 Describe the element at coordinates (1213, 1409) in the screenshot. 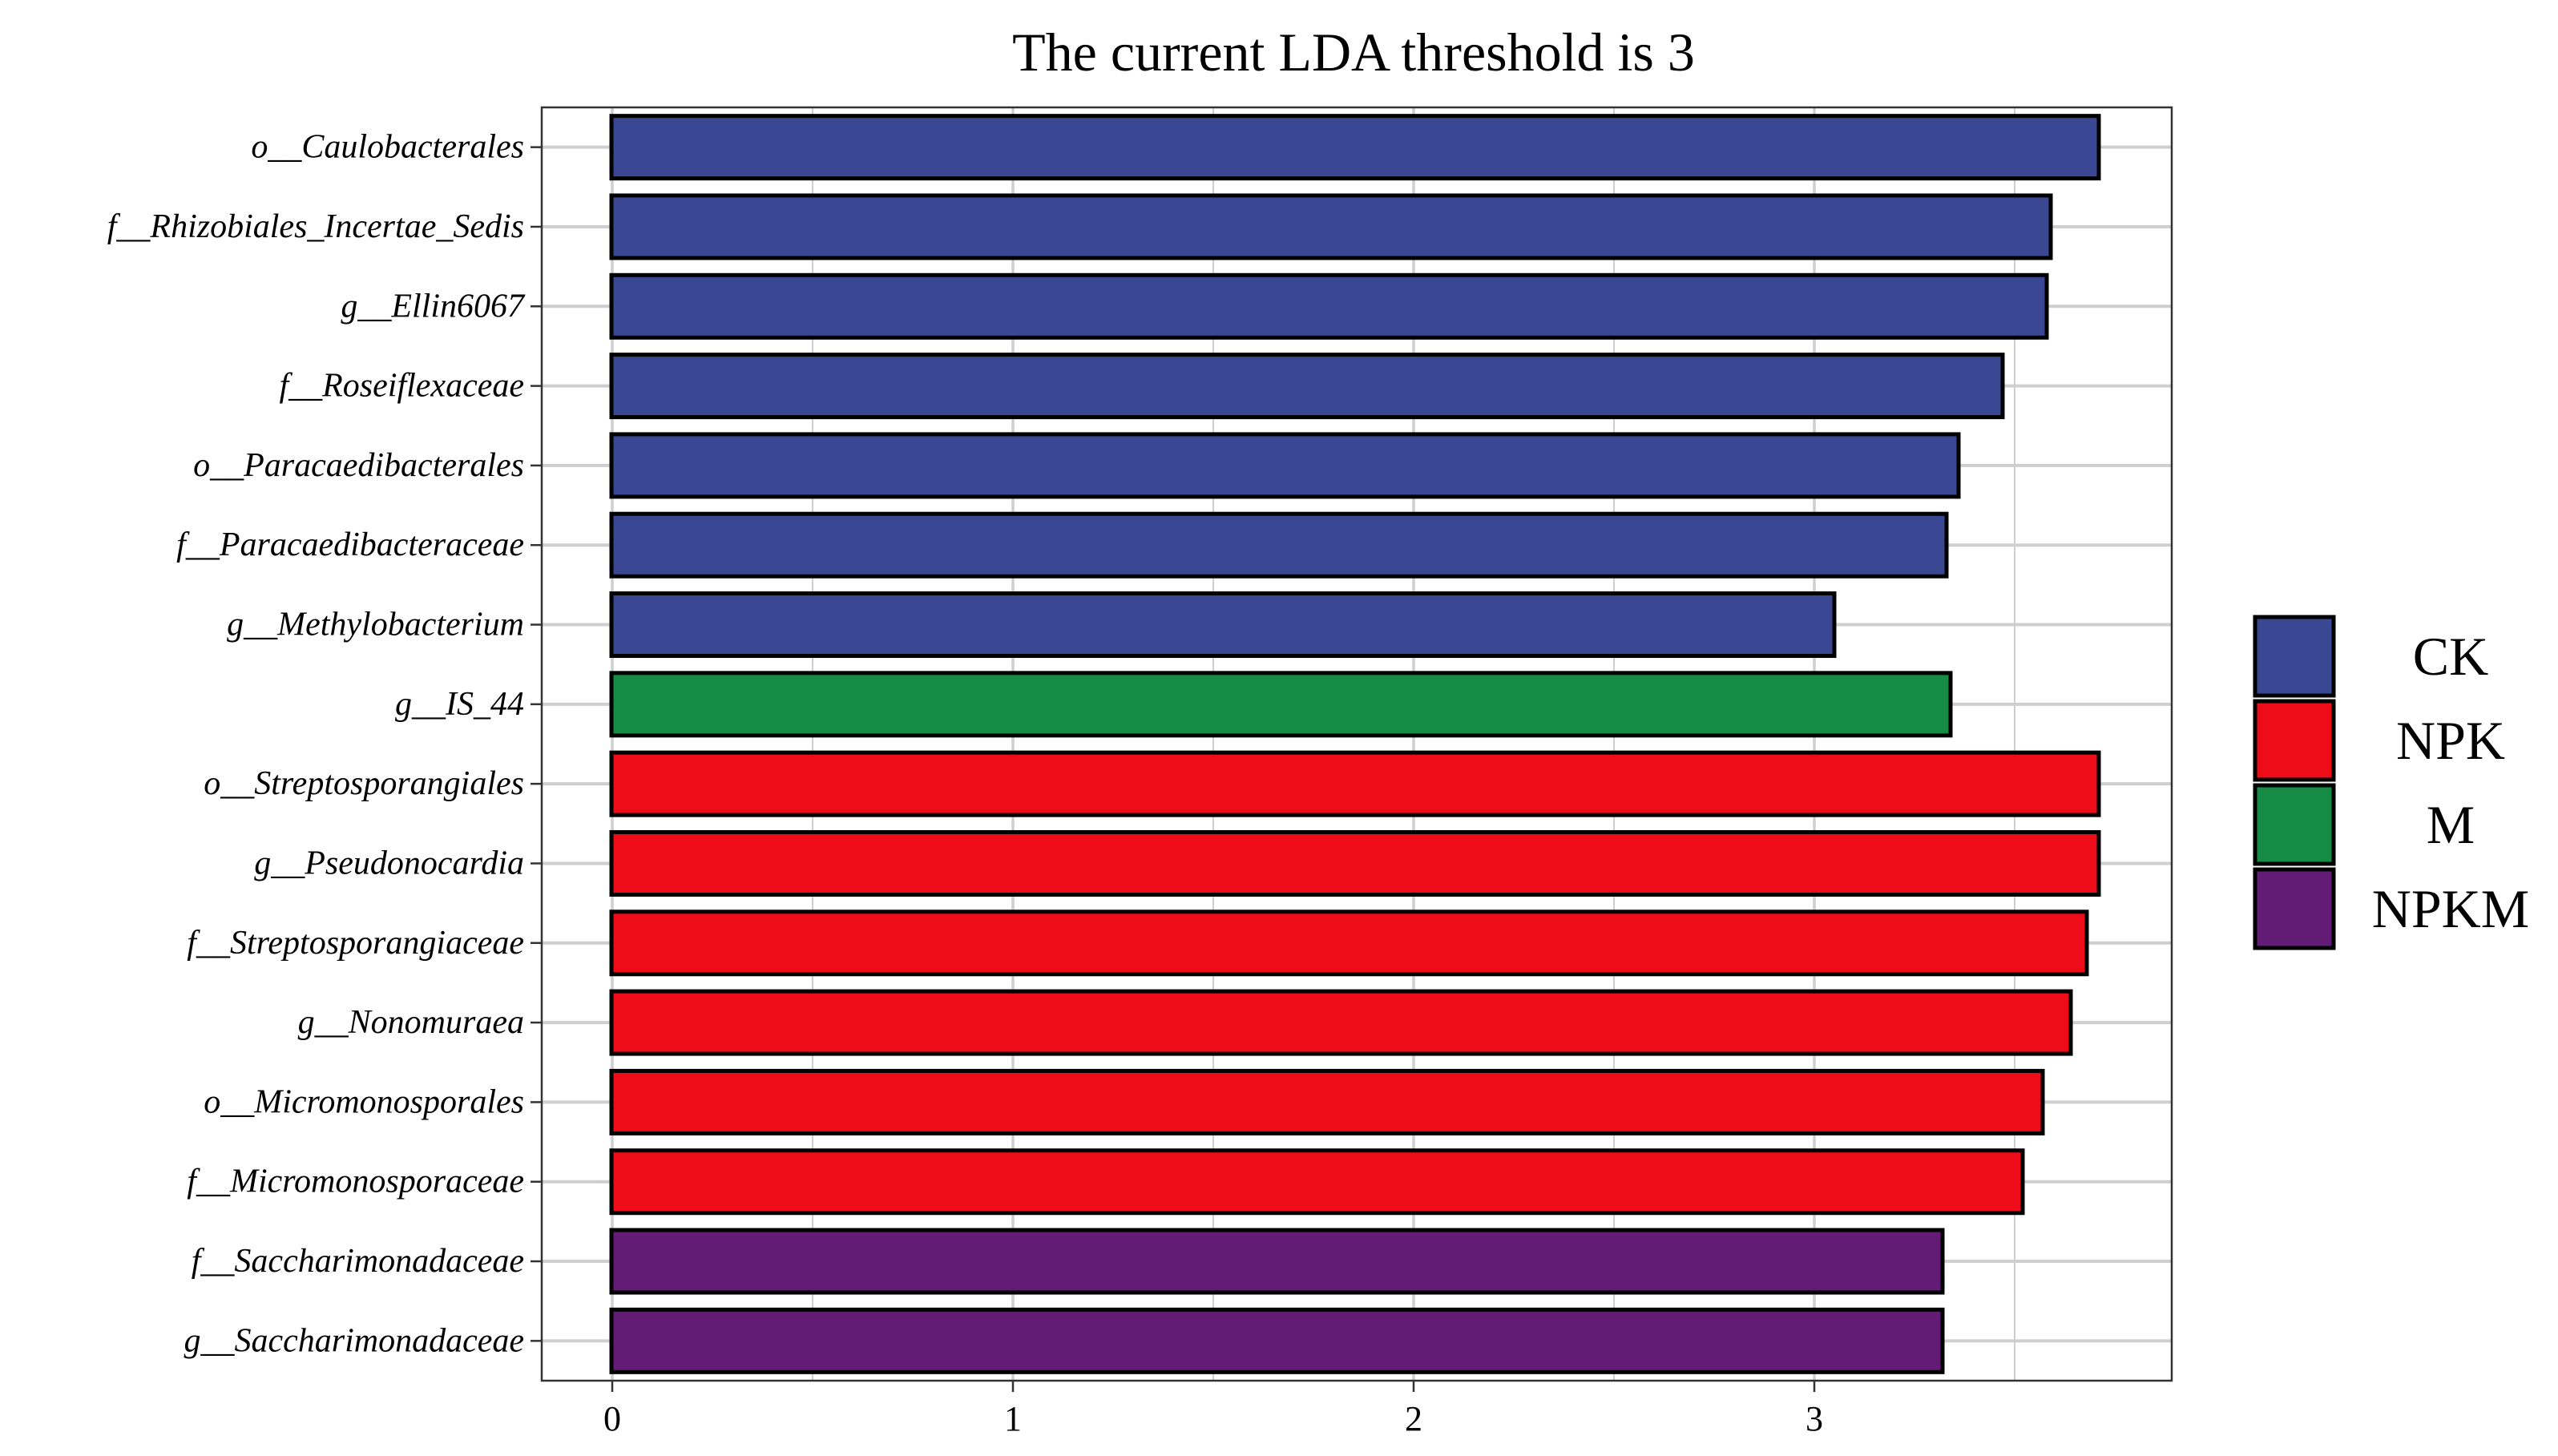

I see `x-axis: 0 1 2 3` at that location.